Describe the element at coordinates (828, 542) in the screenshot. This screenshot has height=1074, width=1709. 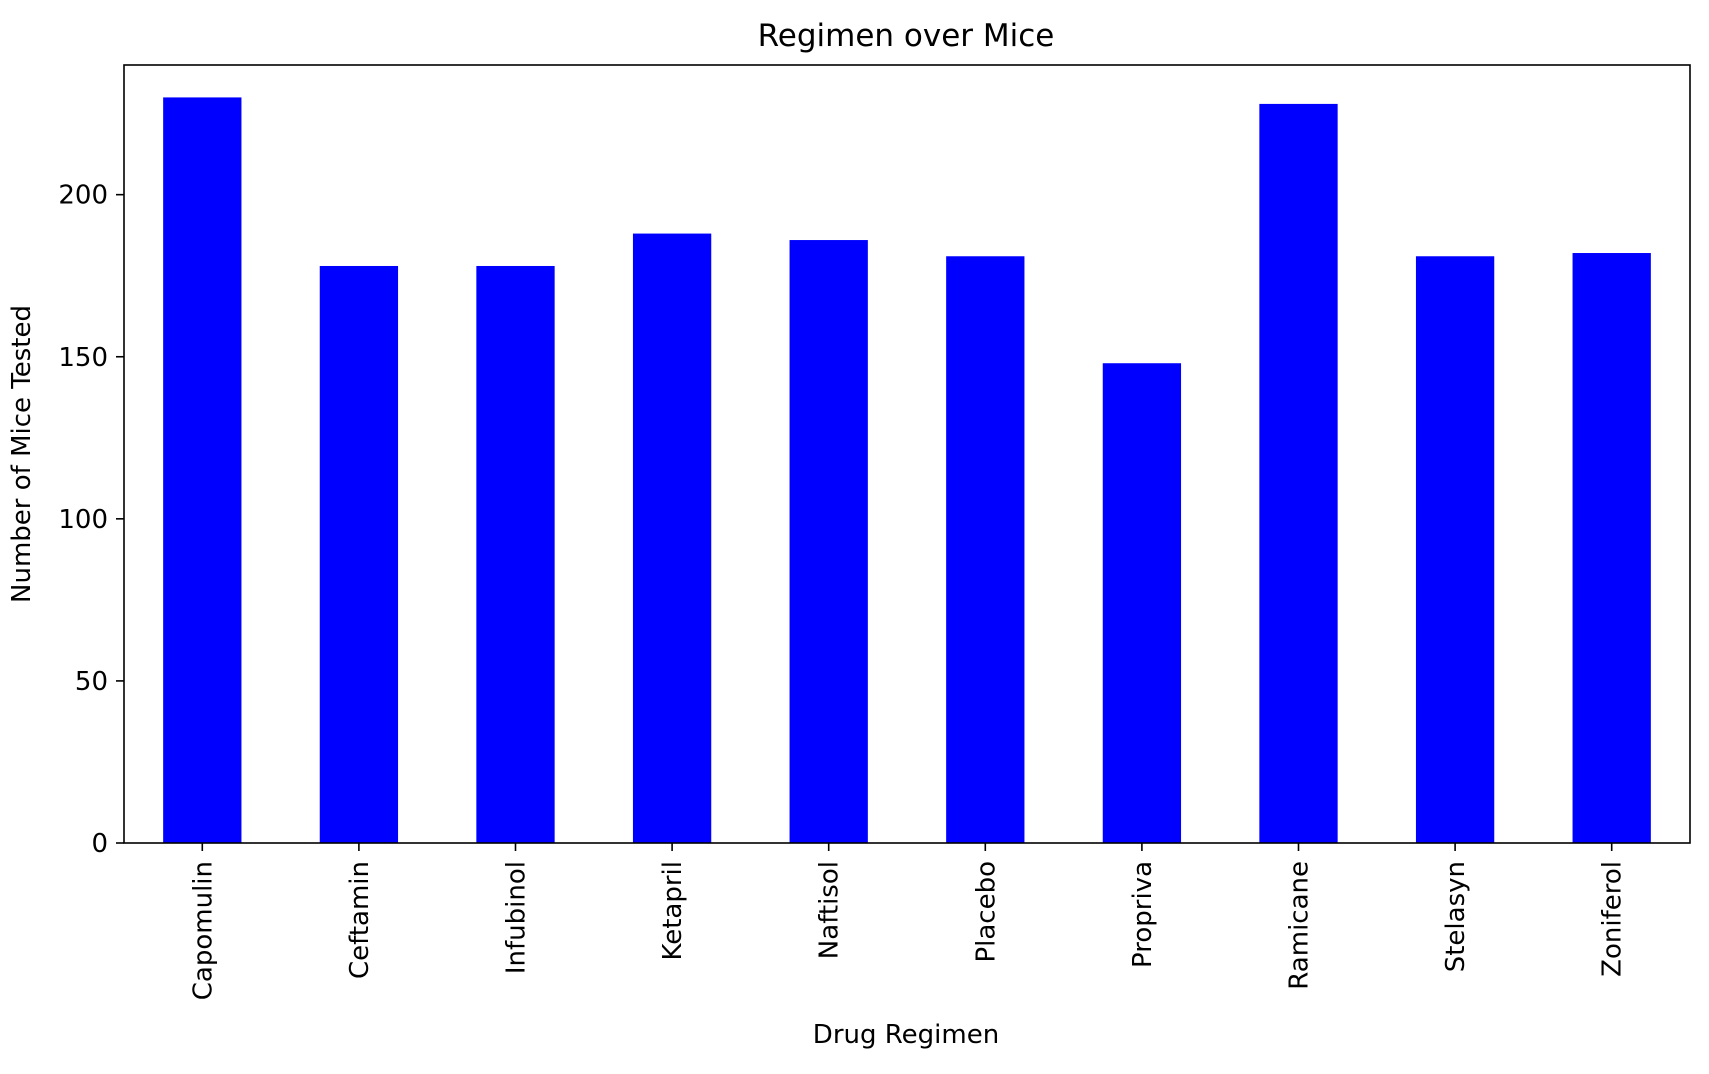
I see `bar-naftisol` at that location.